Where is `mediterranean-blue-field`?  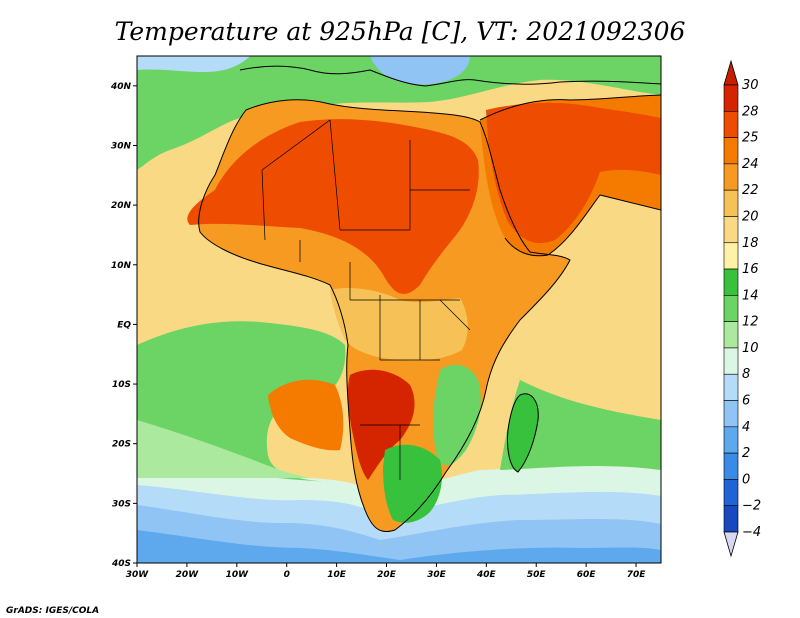 mediterranean-blue-field is located at coordinates (420, 70).